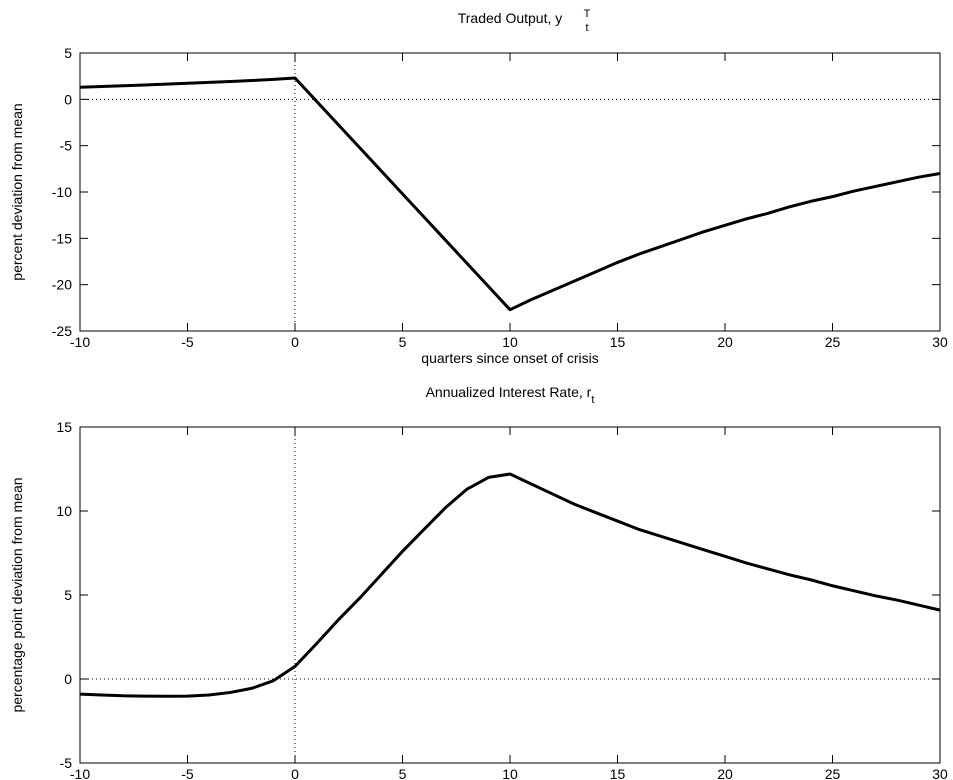 The width and height of the screenshot is (953, 780). I want to click on y-axis-label: percentage point deviation from mean, so click(17, 594).